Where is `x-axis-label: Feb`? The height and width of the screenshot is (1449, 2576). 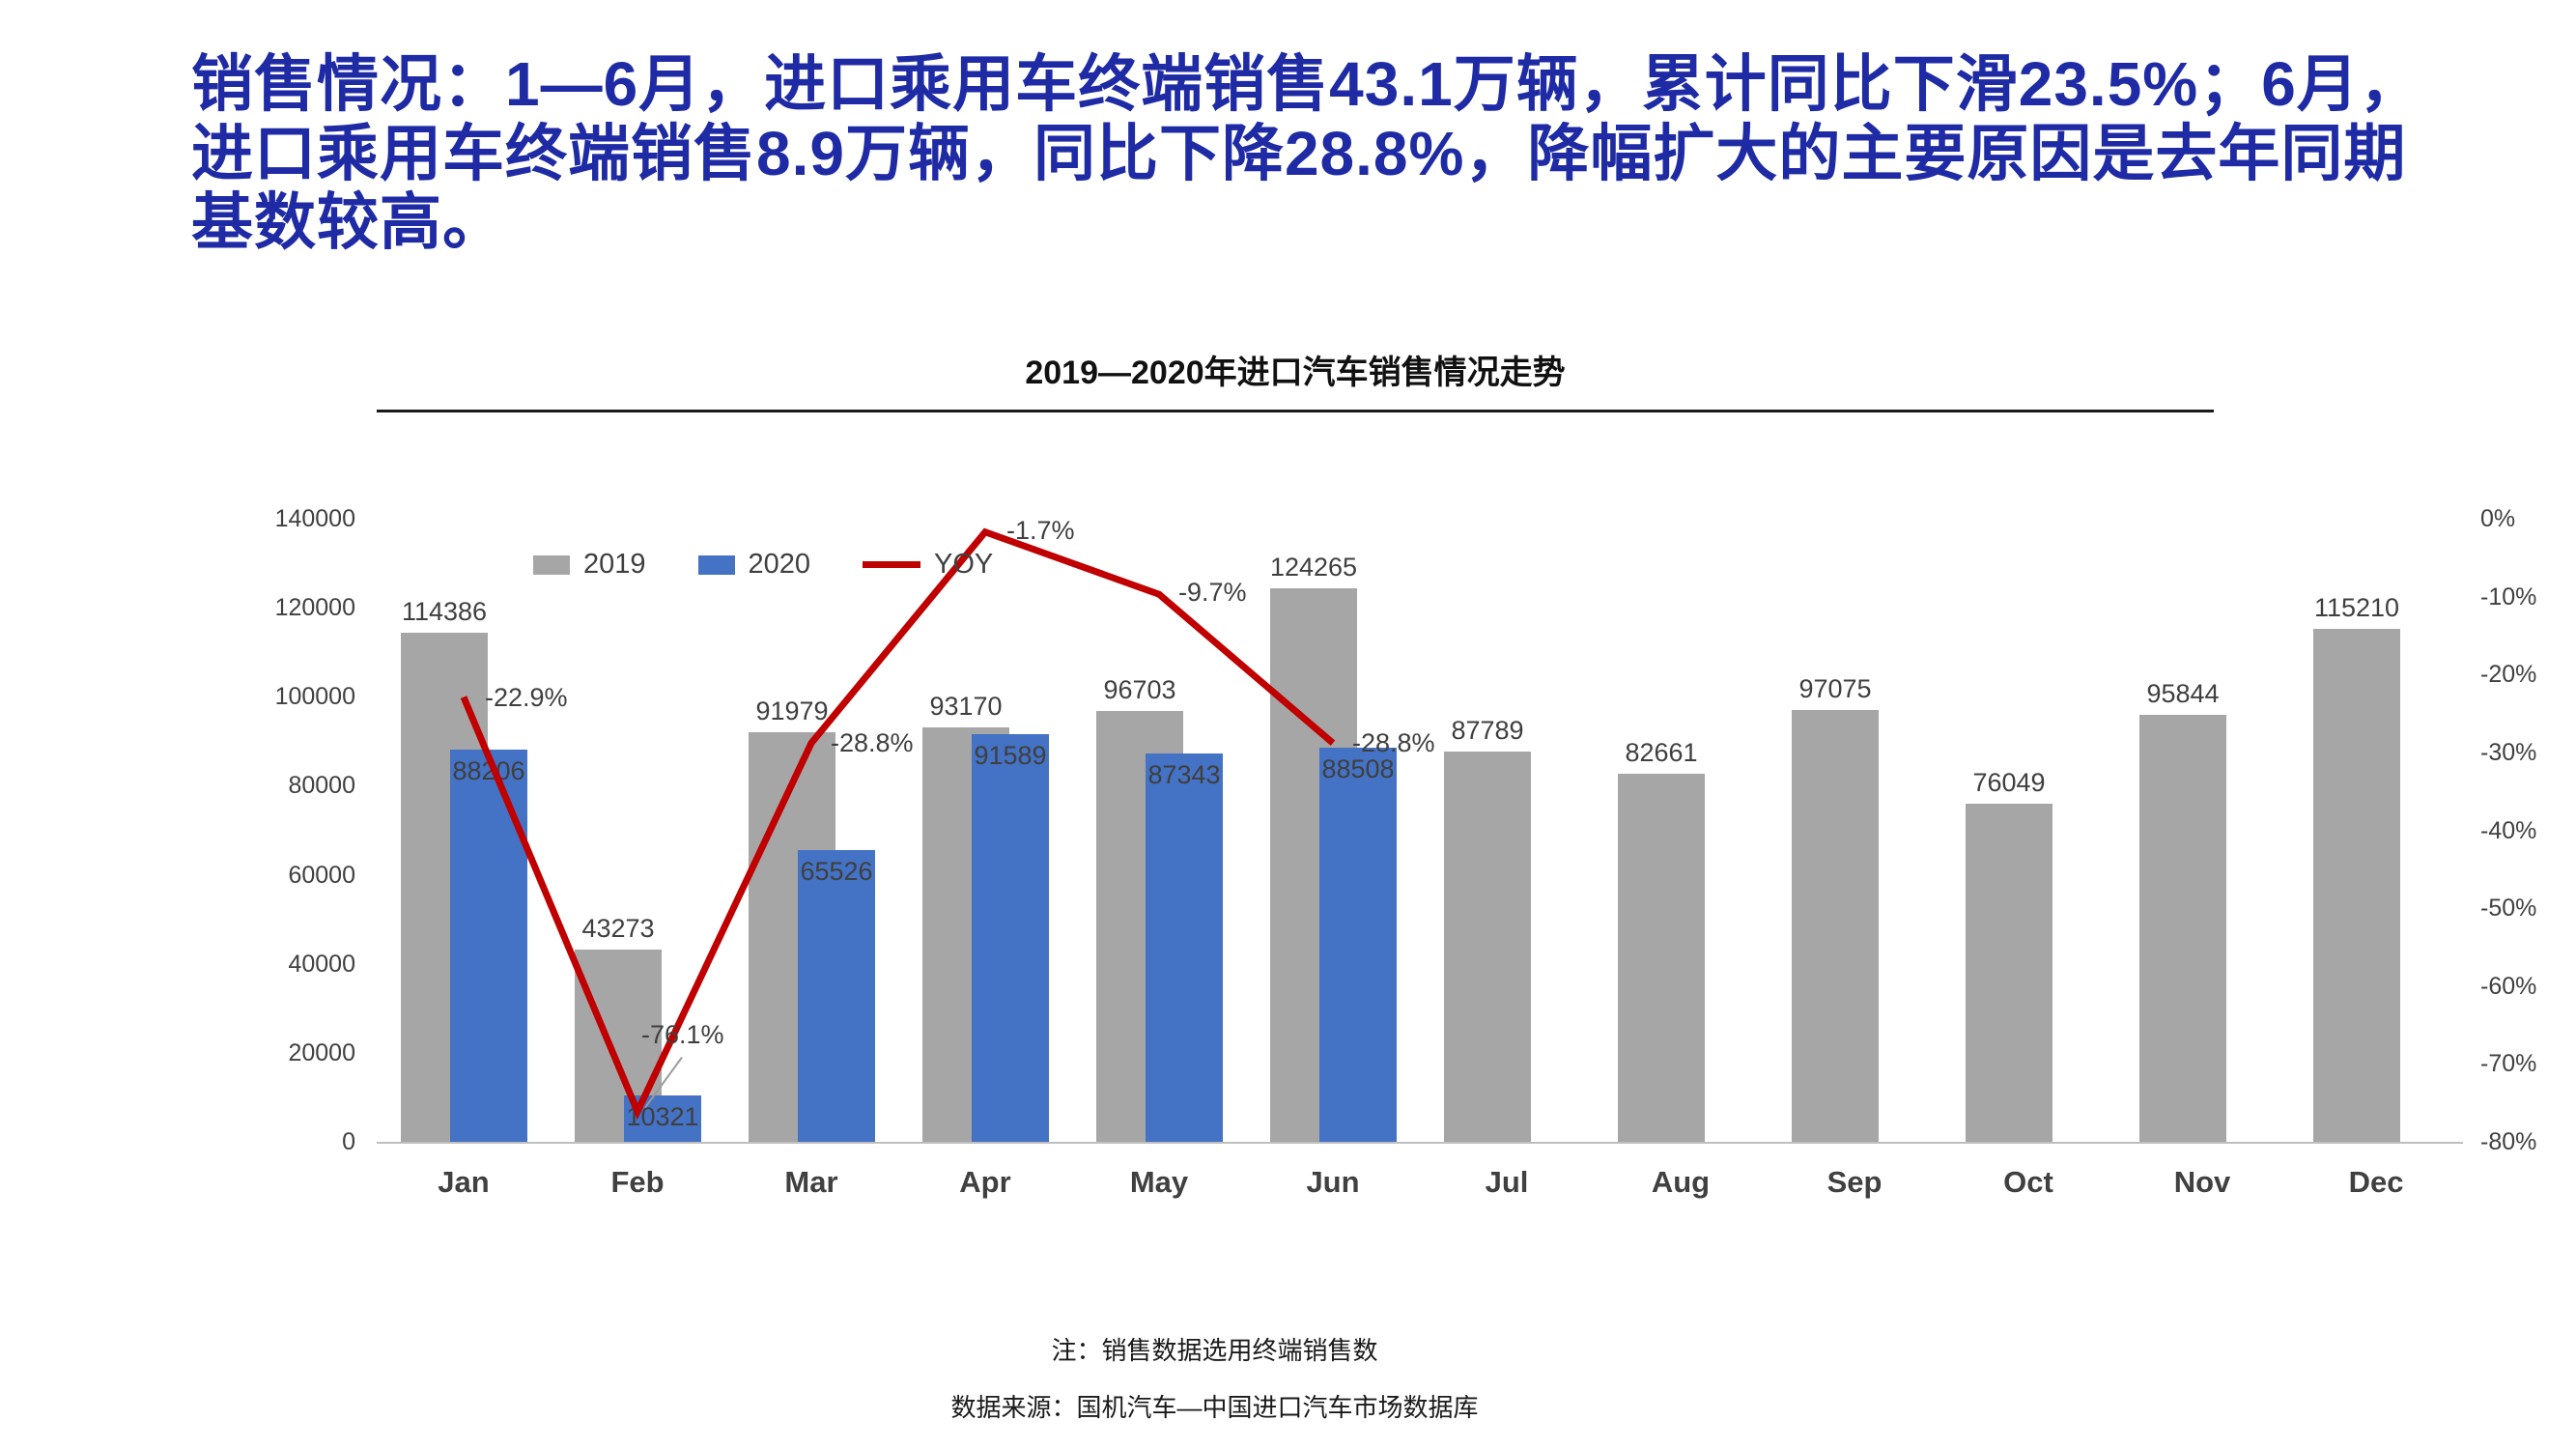
x-axis-label: Feb is located at coordinates (637, 1182).